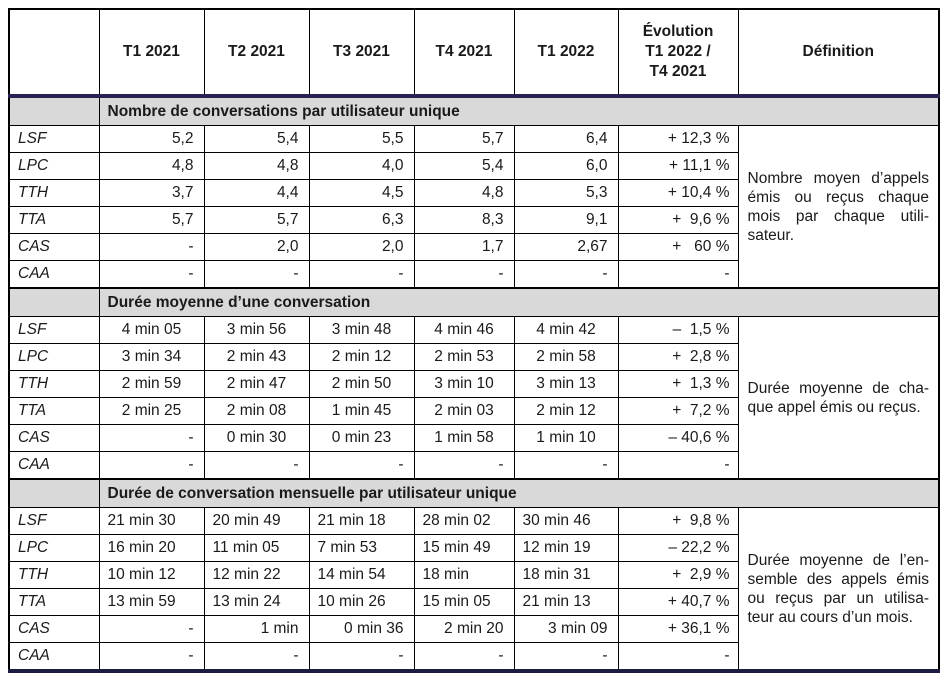 This screenshot has width=948, height=692. I want to click on definition-line: Durée moyenne de cha-, so click(838, 388).